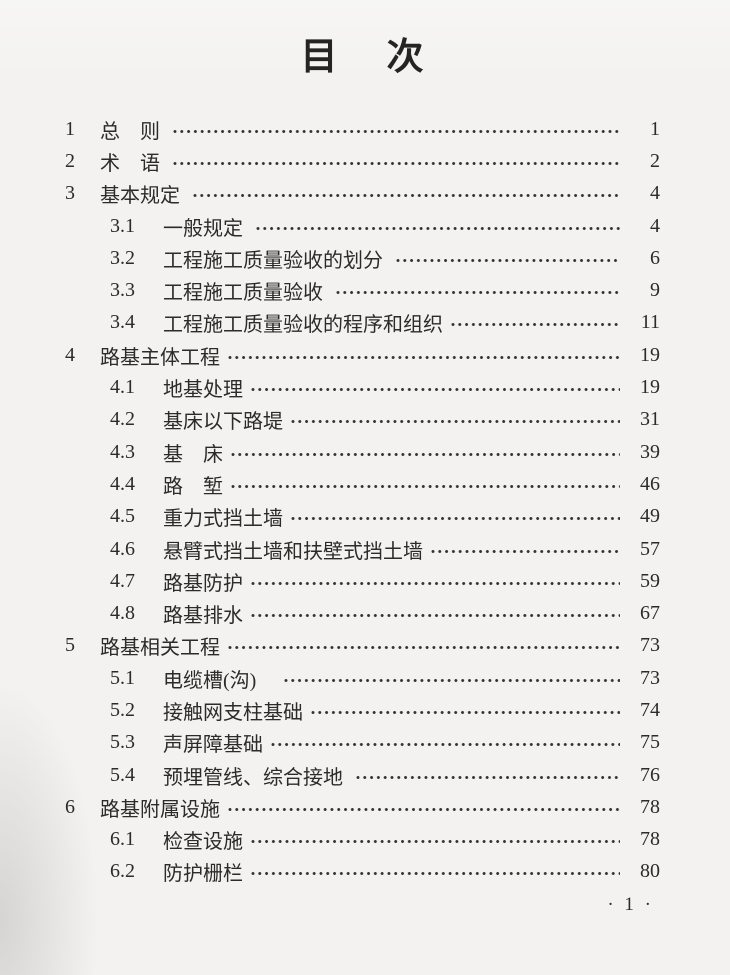  What do you see at coordinates (330, 226) in the screenshot?
I see `toc-row: 3.1 一般规定 4` at bounding box center [330, 226].